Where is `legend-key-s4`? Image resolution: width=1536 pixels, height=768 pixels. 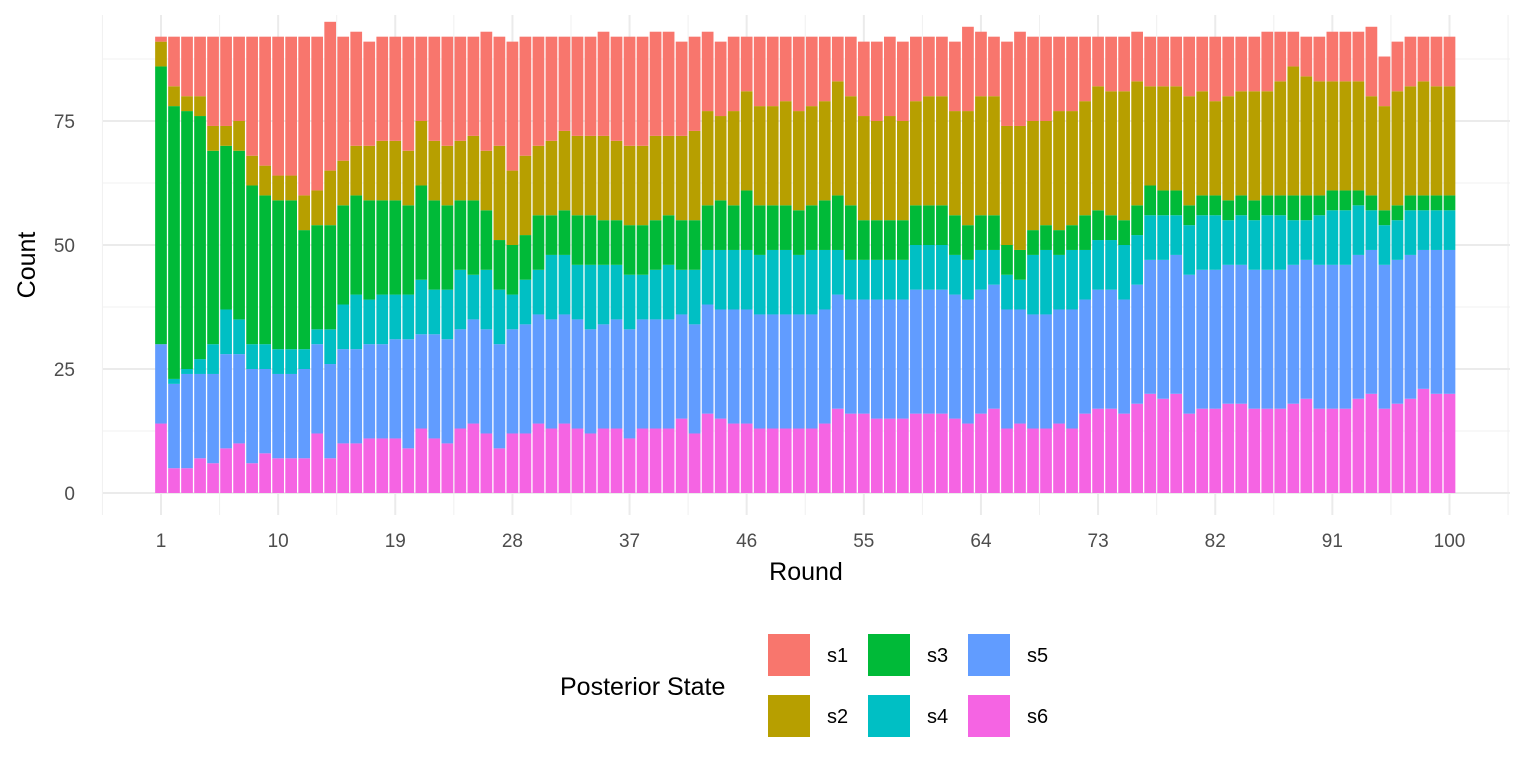 legend-key-s4 is located at coordinates (889, 716).